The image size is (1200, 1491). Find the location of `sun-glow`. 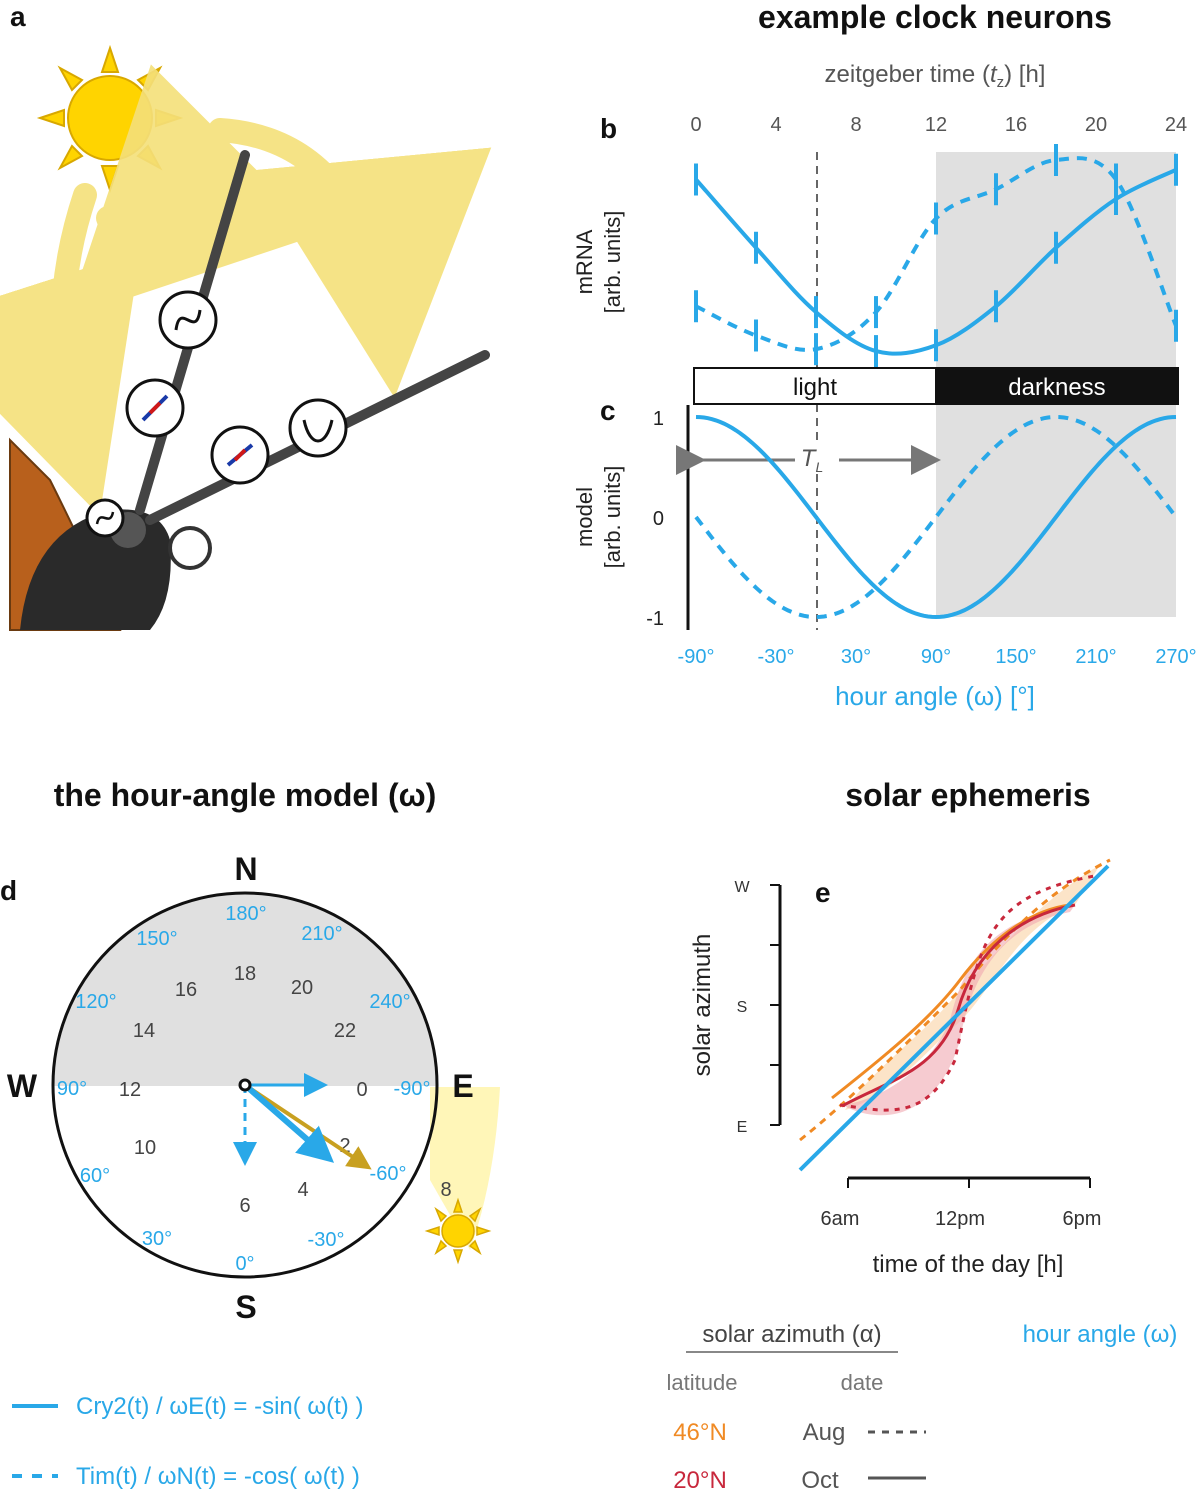

sun-glow is located at coordinates (465, 1168).